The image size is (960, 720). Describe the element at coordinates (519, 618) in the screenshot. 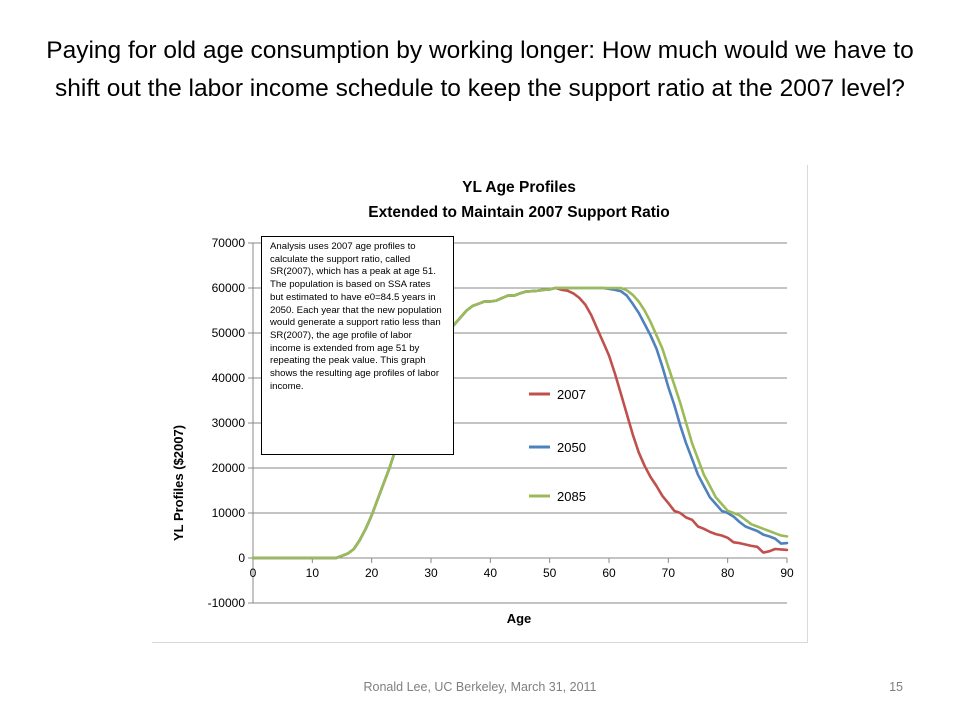

I see `x-axis-label: Age` at that location.